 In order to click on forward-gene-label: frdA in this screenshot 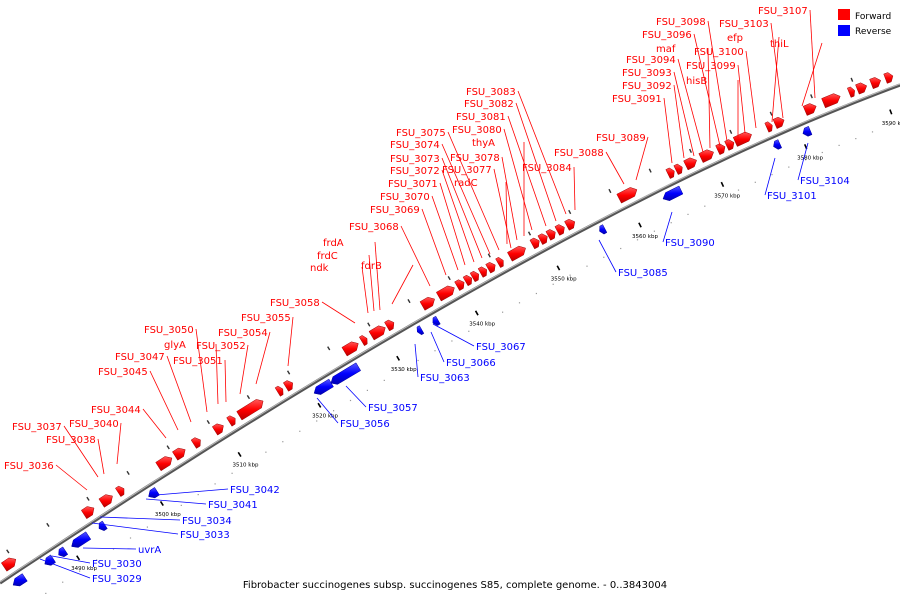, I will do `click(333, 243)`.